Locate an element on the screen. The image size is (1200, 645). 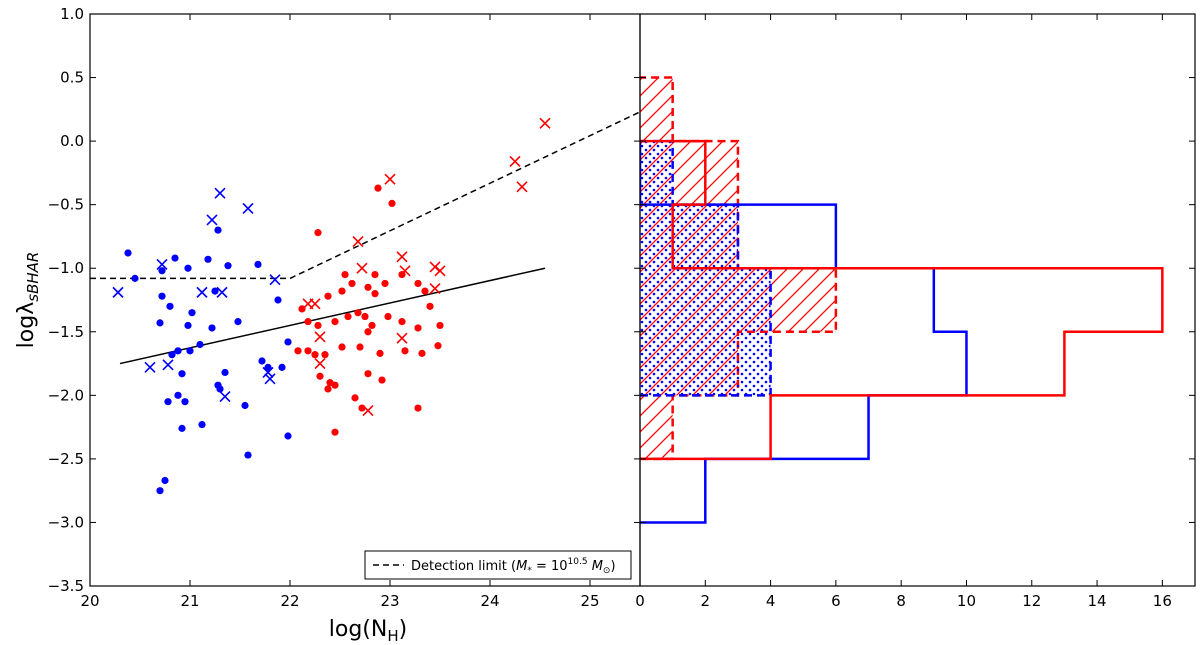
blue-open-bar is located at coordinates (754, 427).